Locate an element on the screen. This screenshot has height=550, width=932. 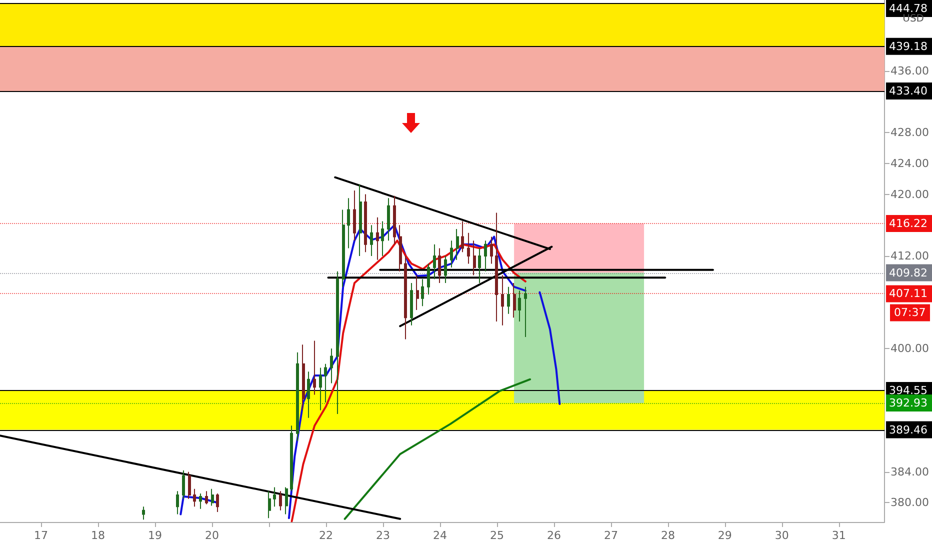
x-tick-label: 29 is located at coordinates (725, 535).